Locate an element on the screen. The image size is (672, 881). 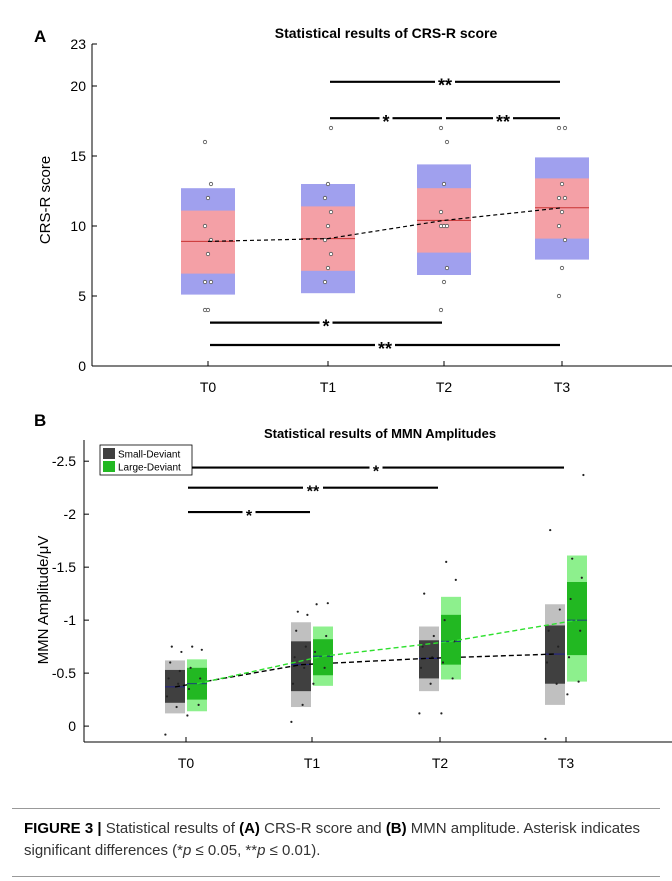
legend-box is located at coordinates (146, 460).